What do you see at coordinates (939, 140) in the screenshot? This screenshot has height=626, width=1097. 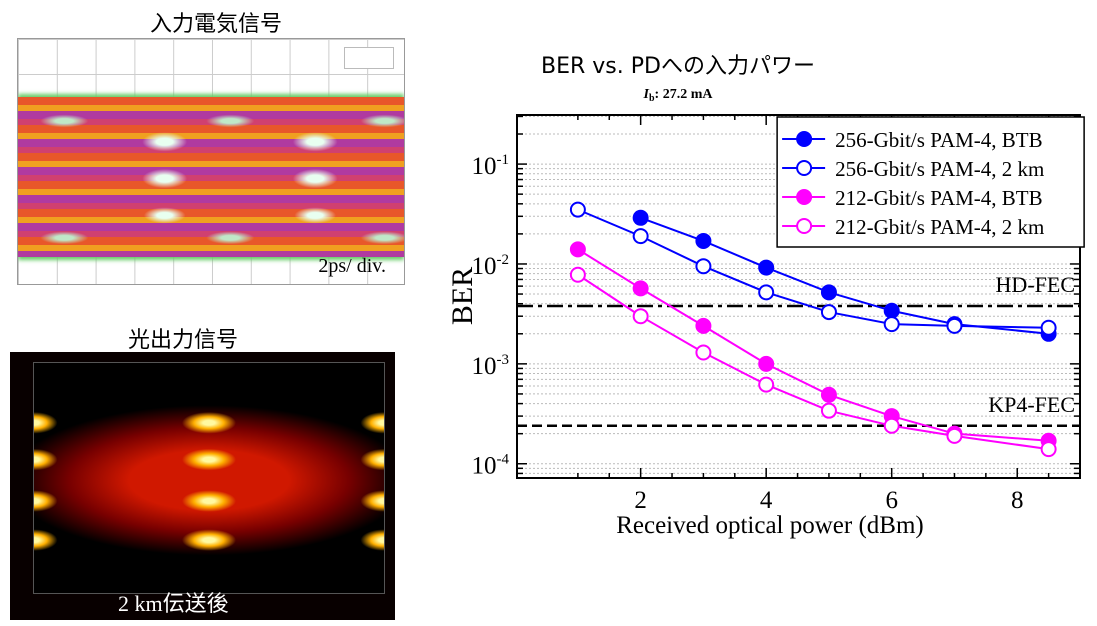 I see `legend-entry: 256-Gbit/s PAM-4, BTB` at bounding box center [939, 140].